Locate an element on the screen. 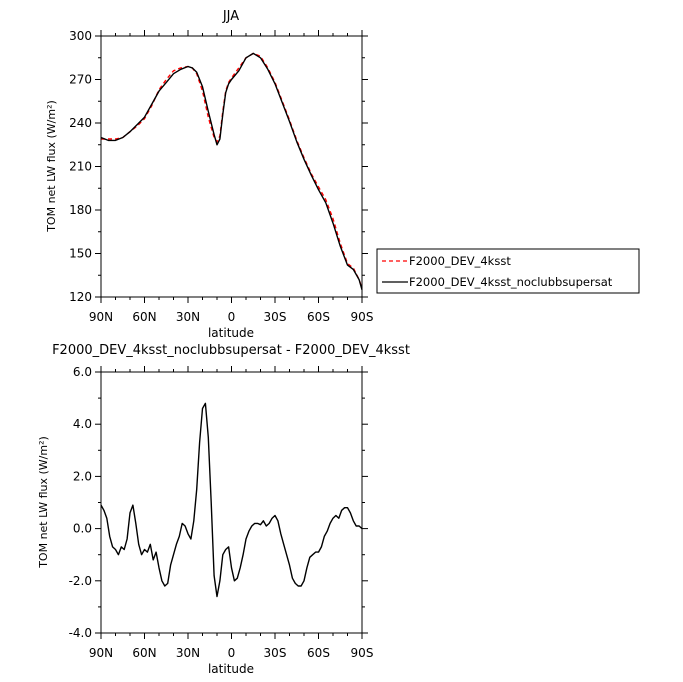 This screenshot has height=682, width=683. legend-box is located at coordinates (508, 271).